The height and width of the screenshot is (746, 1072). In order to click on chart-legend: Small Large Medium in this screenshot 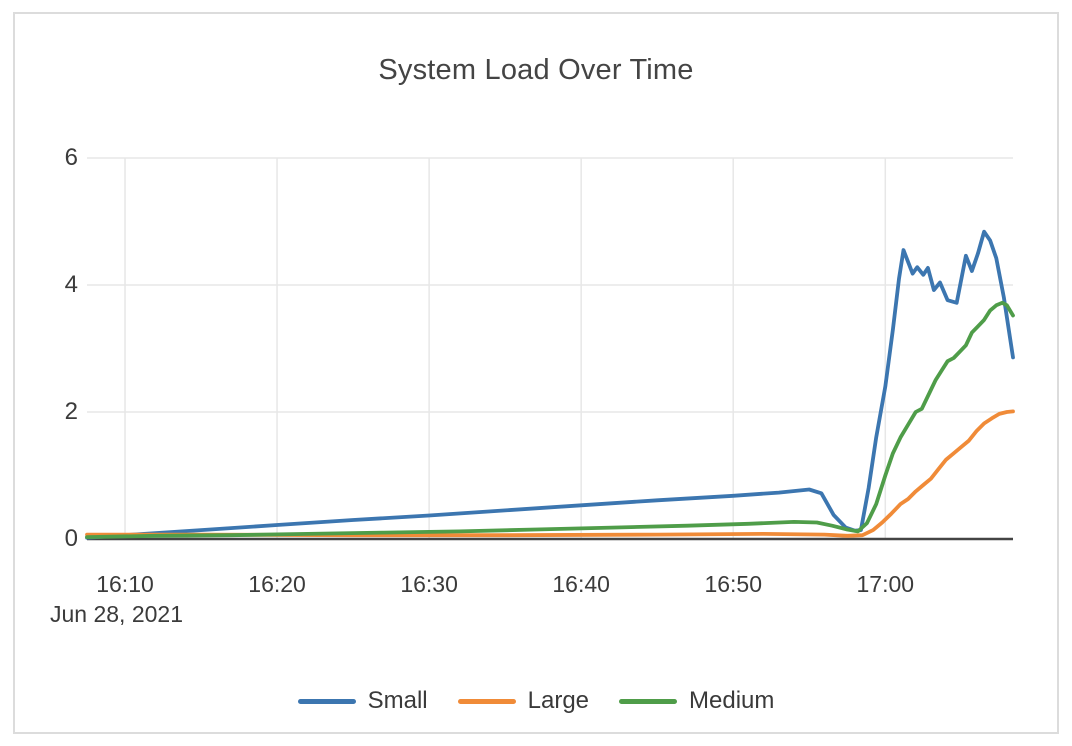, I will do `click(536, 701)`.